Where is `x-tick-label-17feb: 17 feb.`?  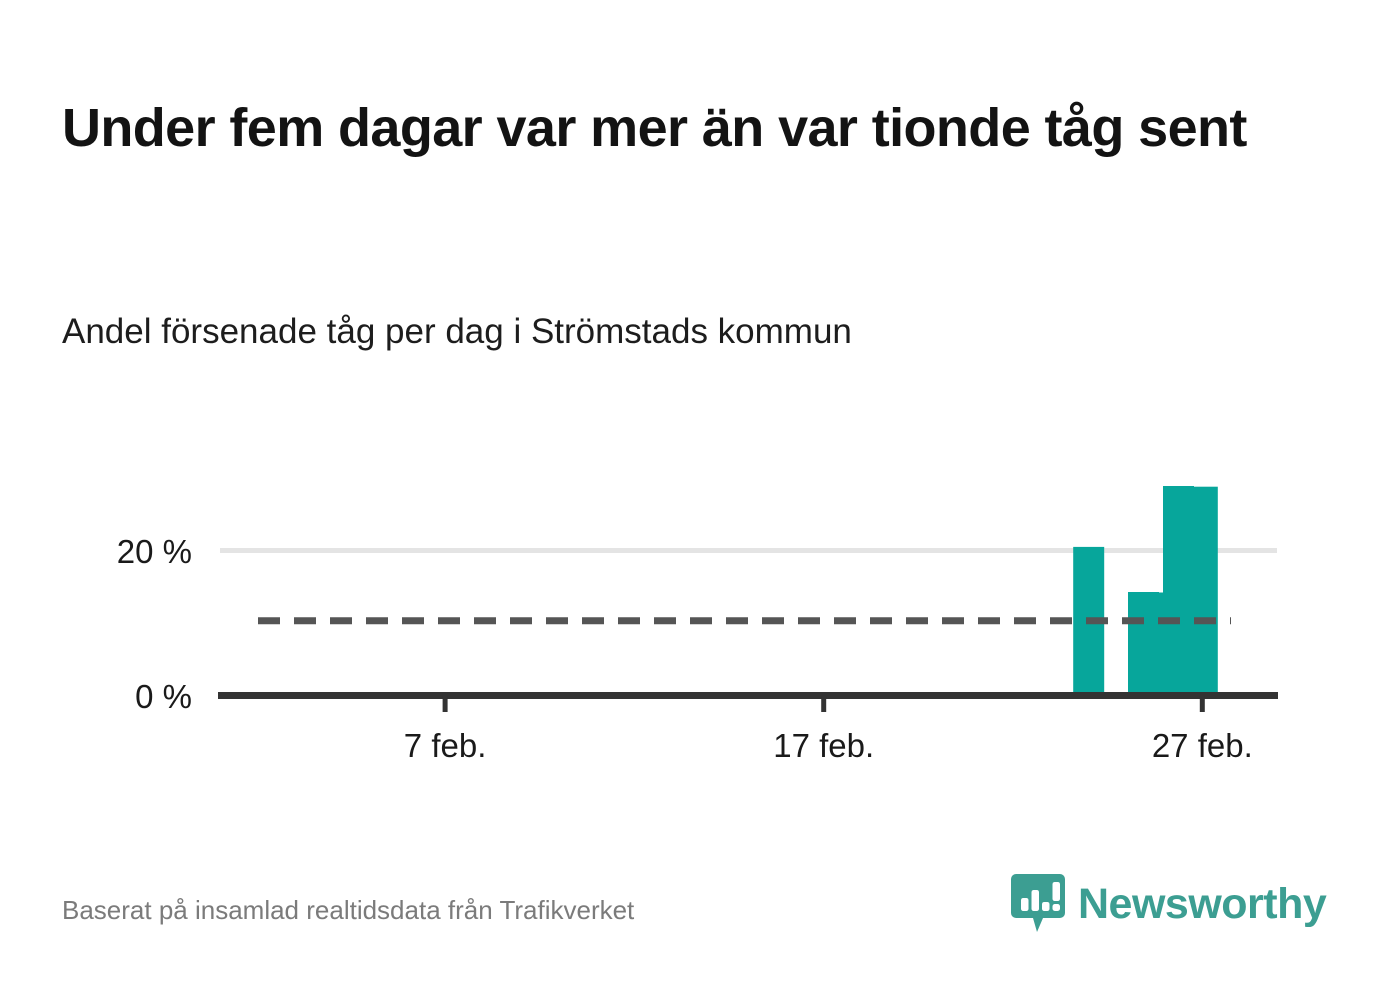 x-tick-label-17feb: 17 feb. is located at coordinates (823, 745).